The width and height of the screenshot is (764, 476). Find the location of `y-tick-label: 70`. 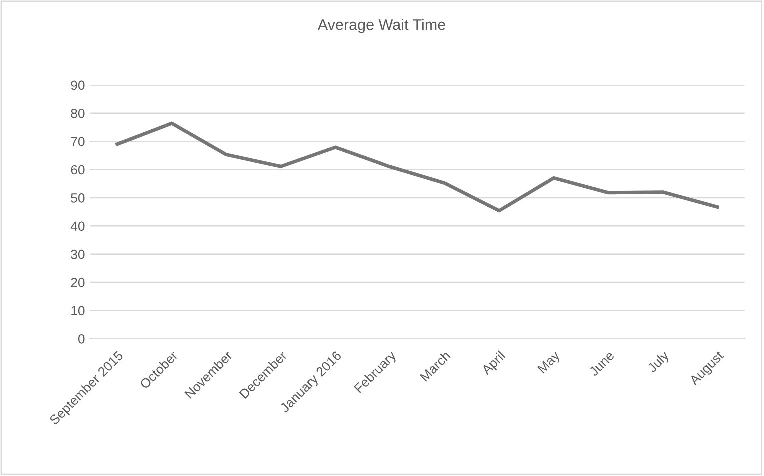

y-tick-label: 70 is located at coordinates (78, 141).